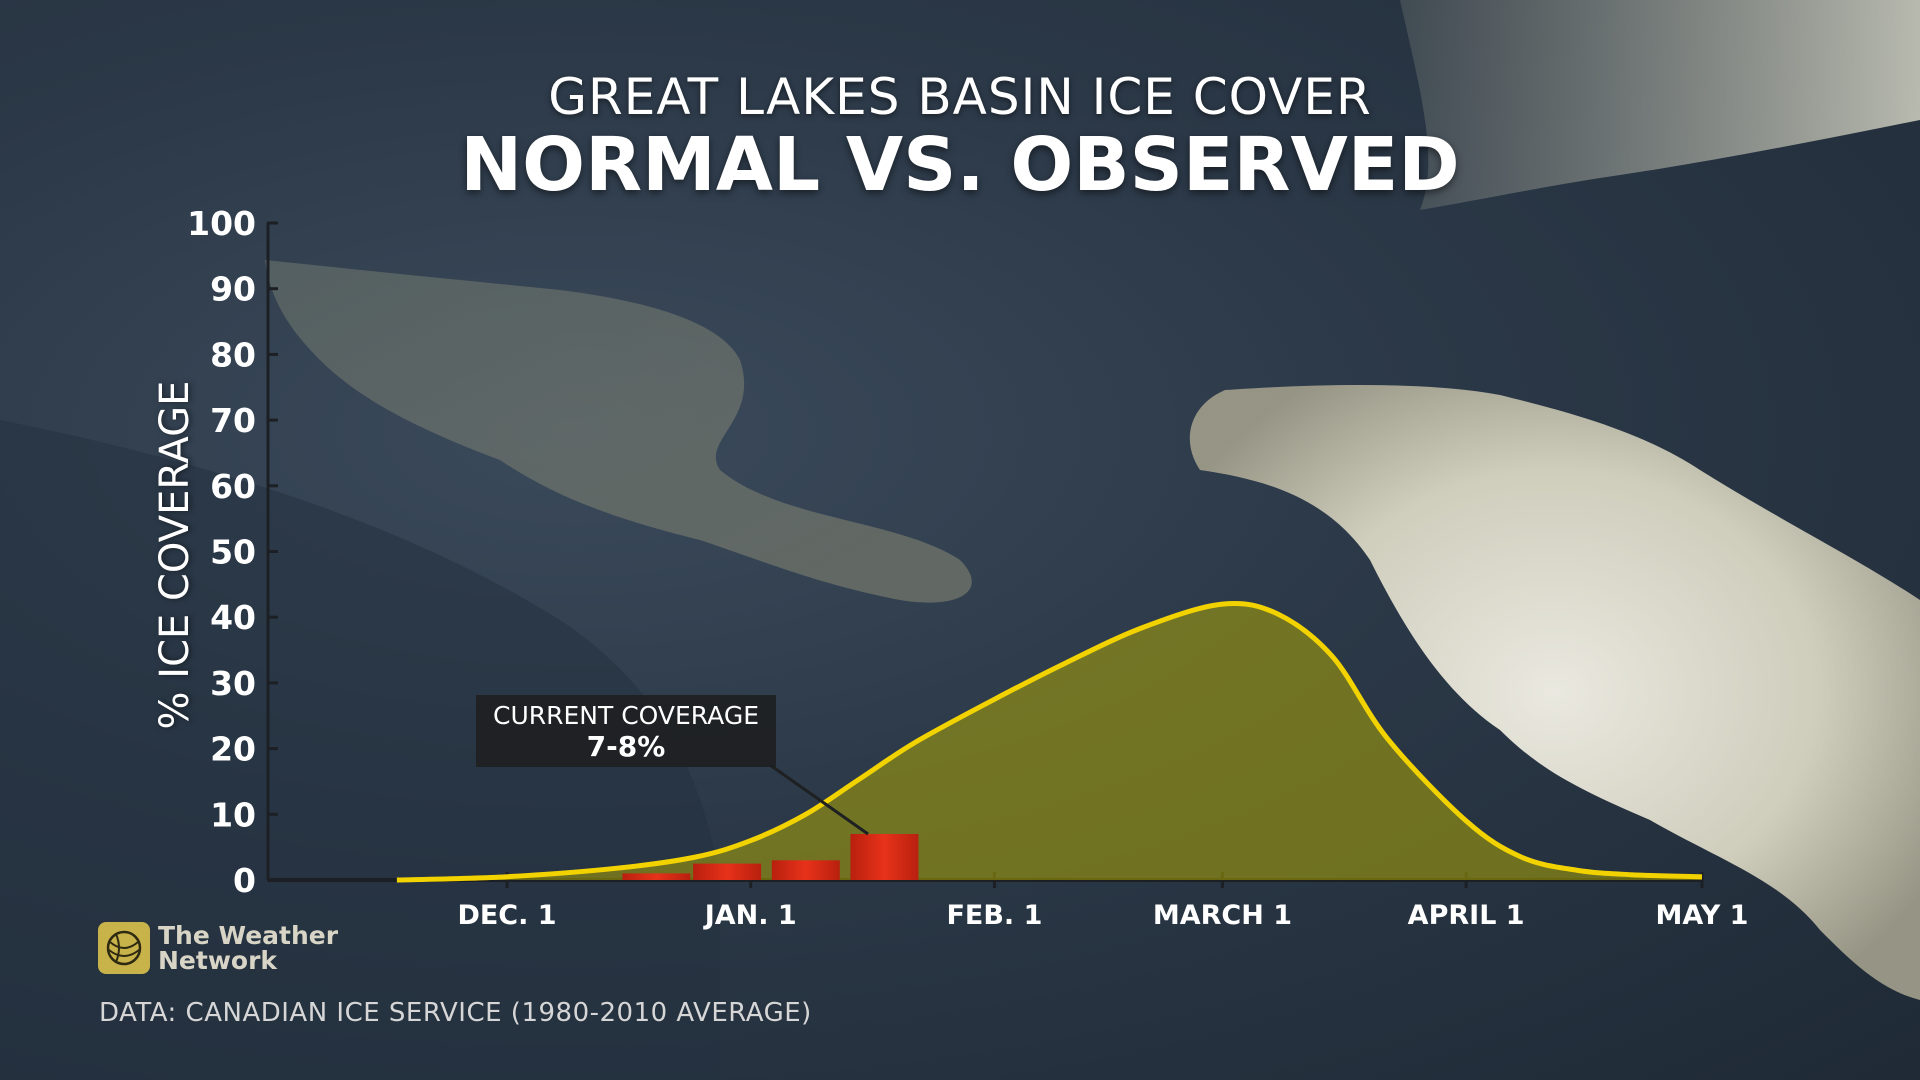 This screenshot has width=1920, height=1080. Describe the element at coordinates (248, 948) in the screenshot. I see `logo-text: The Weather Network` at that location.